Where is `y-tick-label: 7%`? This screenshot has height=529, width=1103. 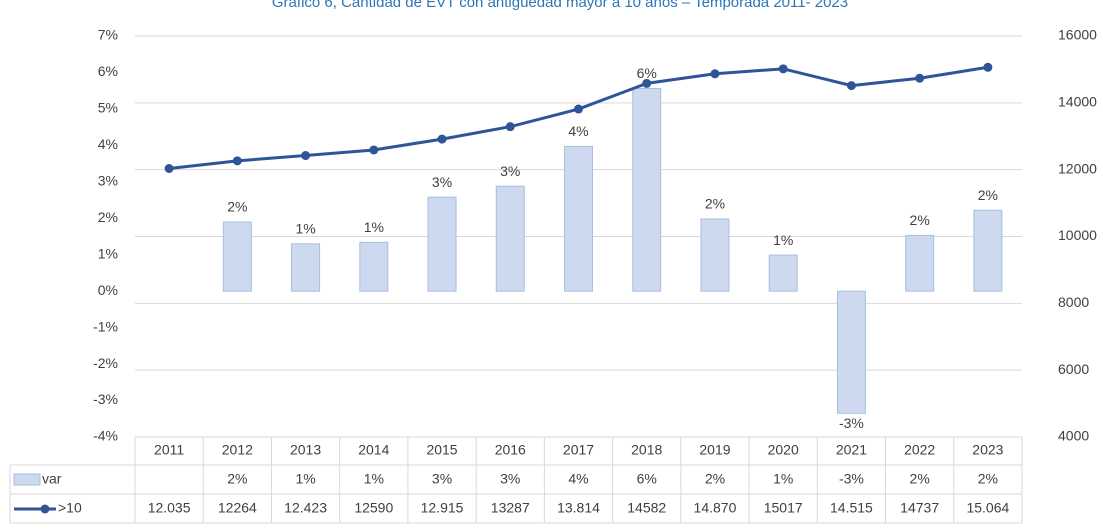 y-tick-label: 7% is located at coordinates (108, 35).